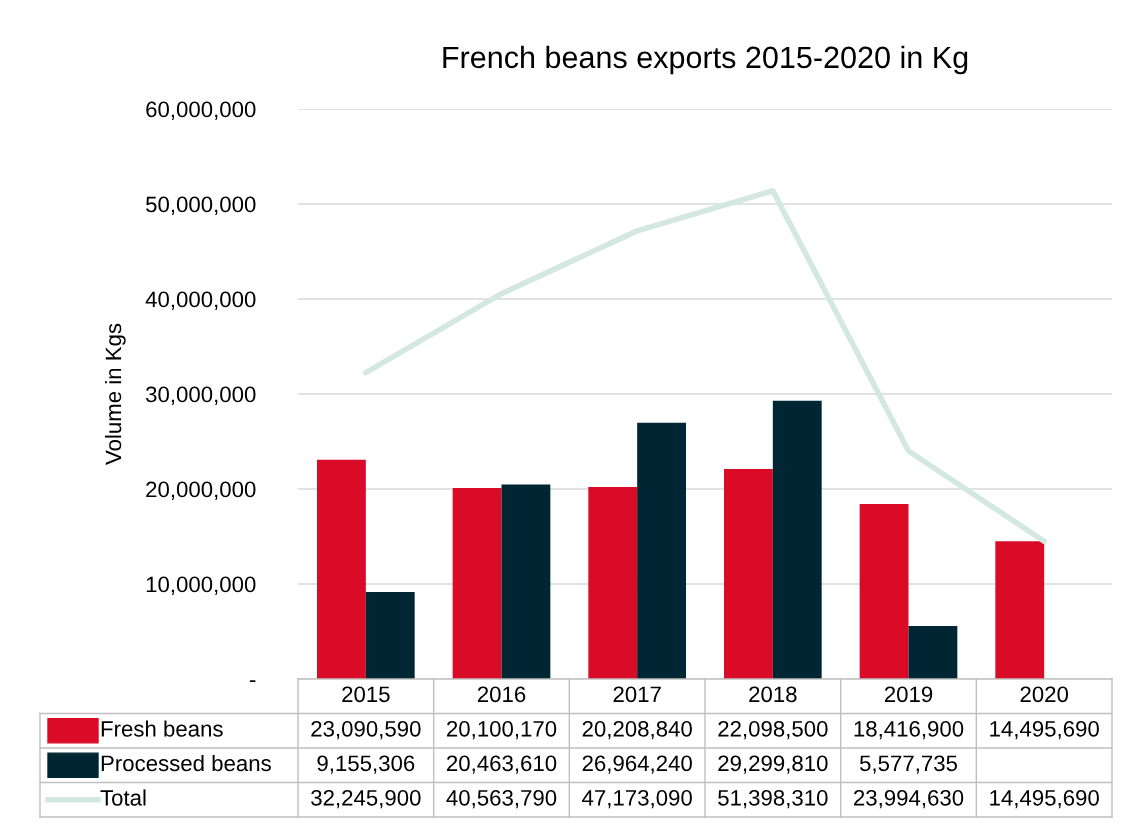  I want to click on data-label: 26,964,240, so click(637, 764).